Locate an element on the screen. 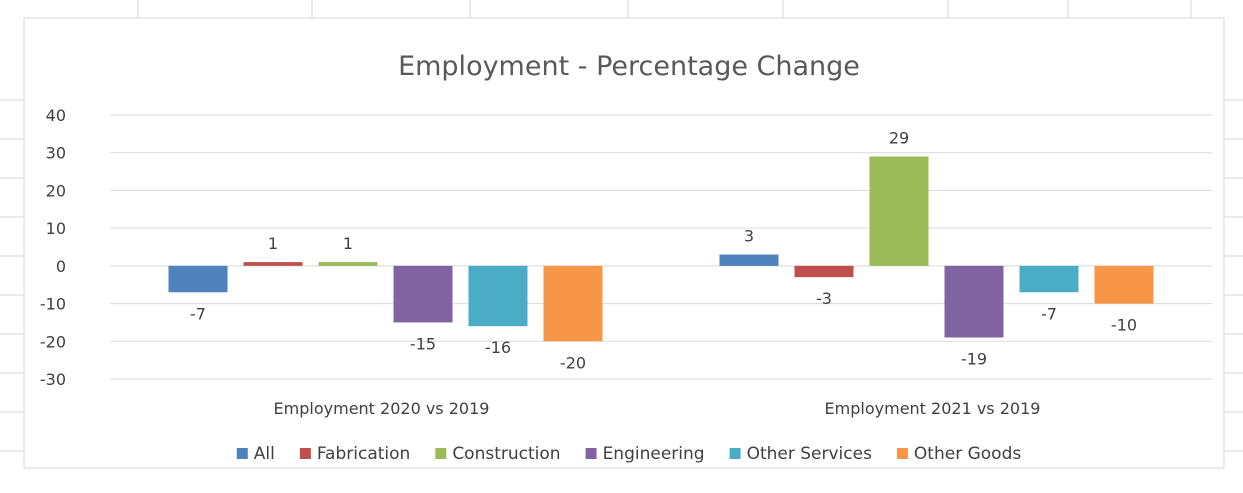 The image size is (1243, 493). category-label: Employment 2020 vs 2019 is located at coordinates (382, 408).